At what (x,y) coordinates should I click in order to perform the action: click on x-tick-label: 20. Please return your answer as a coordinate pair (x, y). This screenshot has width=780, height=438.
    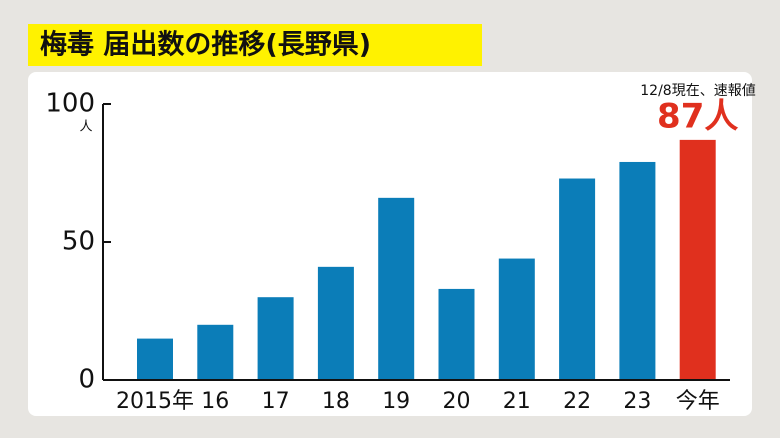
    Looking at the image, I should click on (457, 401).